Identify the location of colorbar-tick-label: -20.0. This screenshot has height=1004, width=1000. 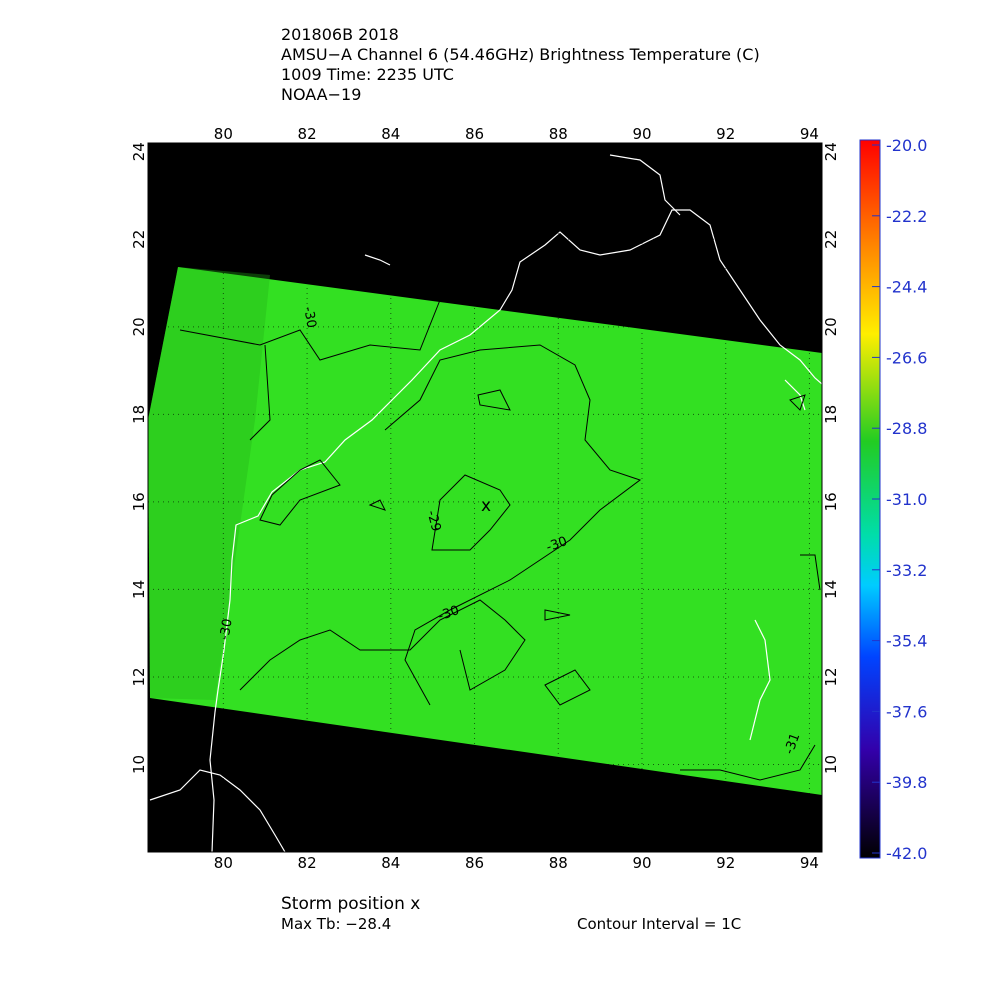
(906, 145).